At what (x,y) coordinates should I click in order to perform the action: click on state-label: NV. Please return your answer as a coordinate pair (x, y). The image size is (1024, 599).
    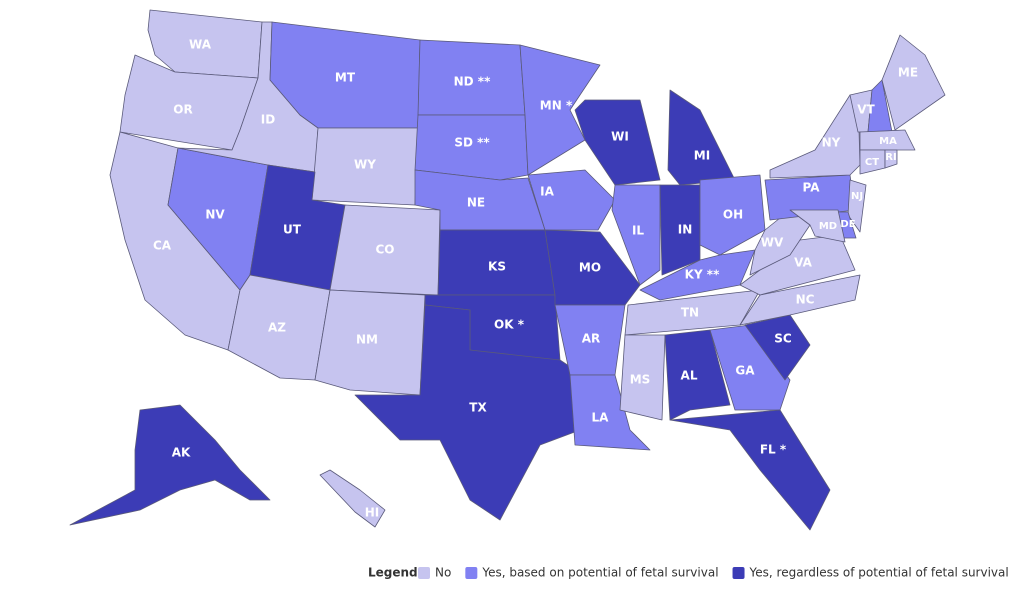
    Looking at the image, I should click on (215, 215).